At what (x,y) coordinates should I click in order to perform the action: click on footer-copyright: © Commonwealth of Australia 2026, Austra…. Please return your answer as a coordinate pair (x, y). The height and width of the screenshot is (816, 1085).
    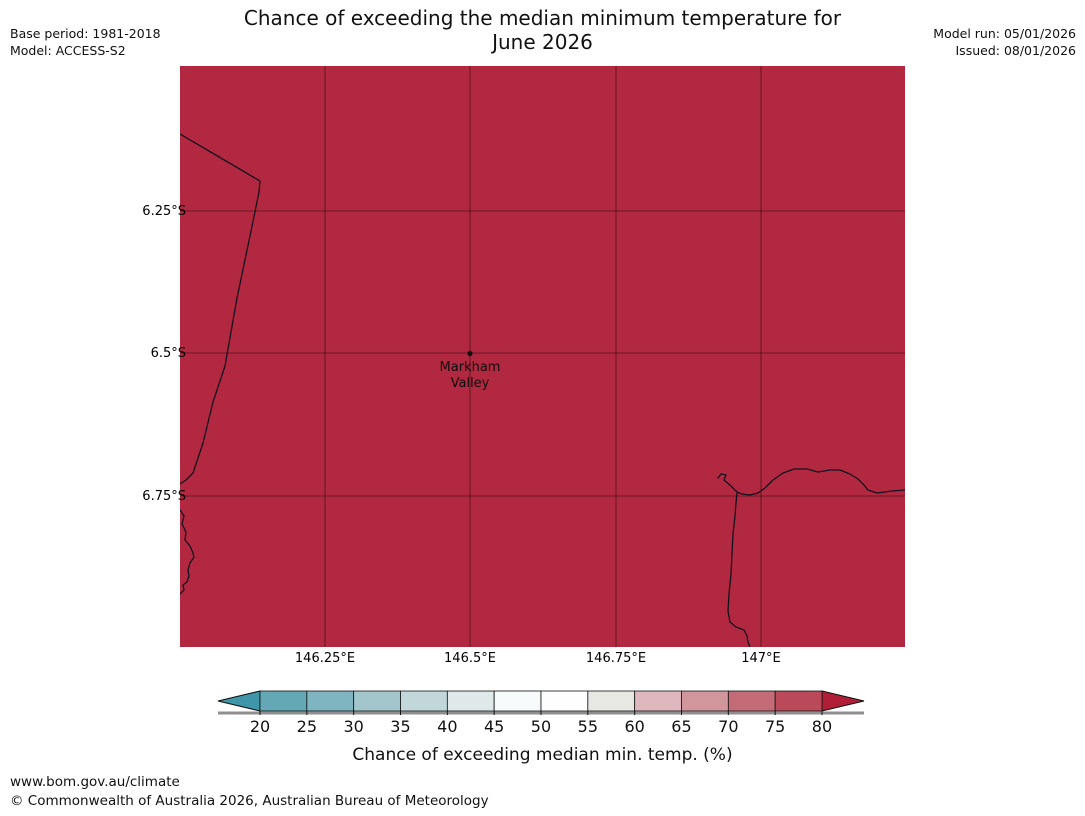
    Looking at the image, I should click on (249, 801).